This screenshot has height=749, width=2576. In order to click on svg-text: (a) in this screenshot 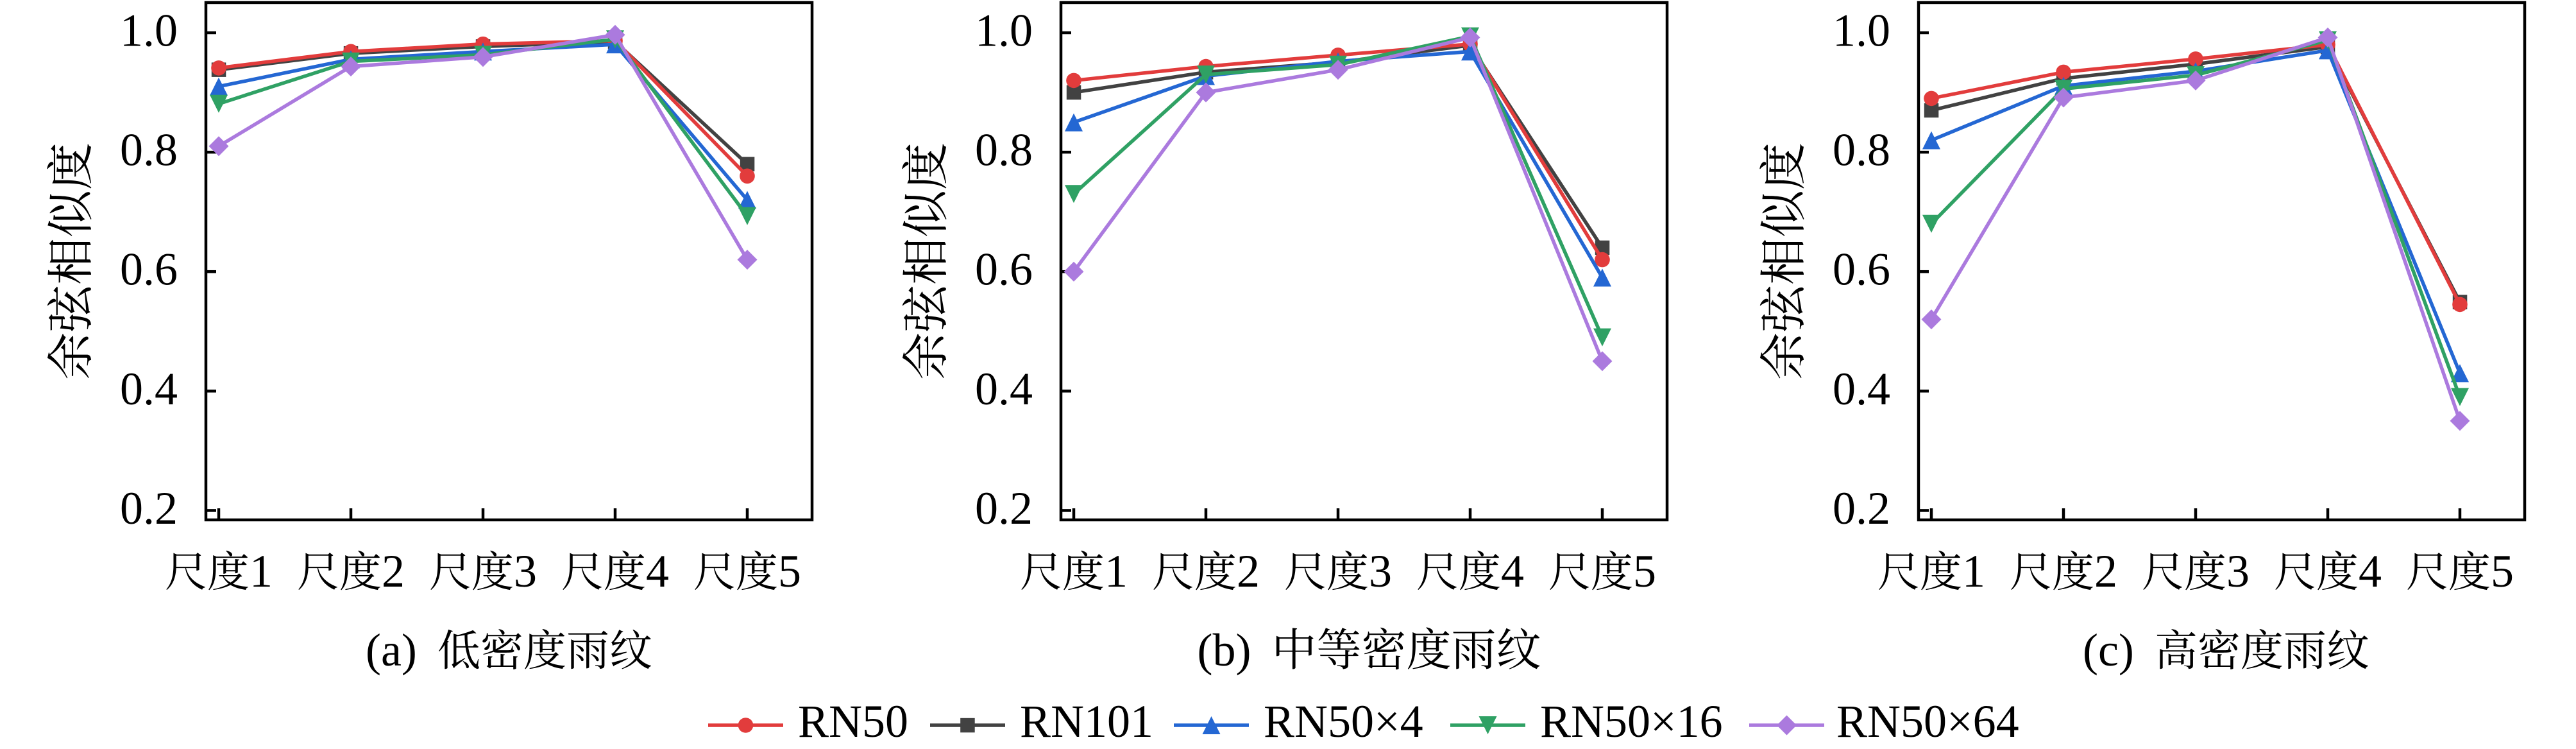, I will do `click(391, 650)`.